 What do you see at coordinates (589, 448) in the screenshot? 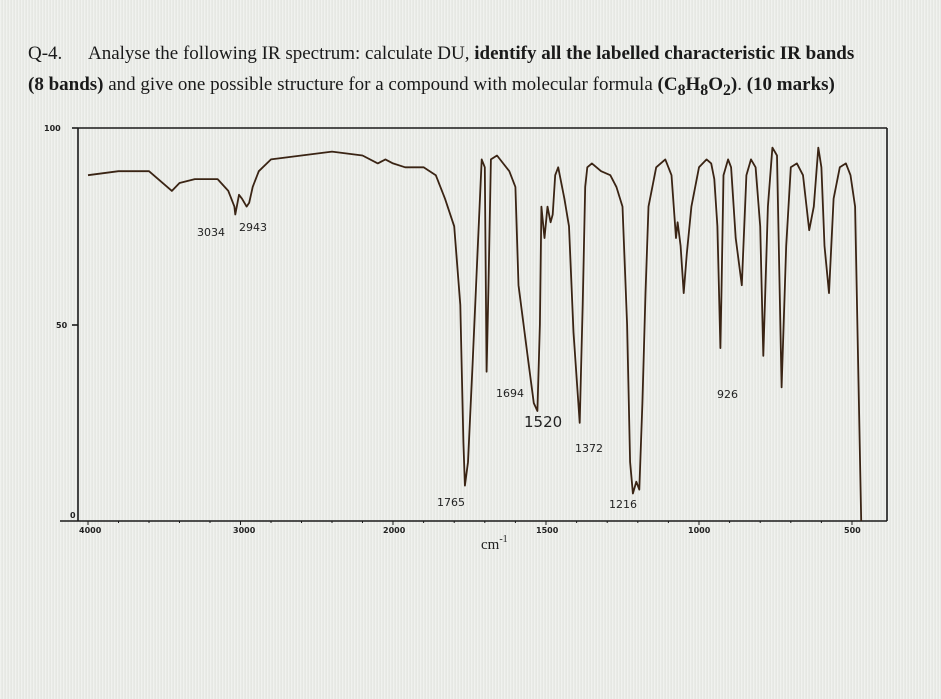
I see `peak-label-1372: 1372` at bounding box center [589, 448].